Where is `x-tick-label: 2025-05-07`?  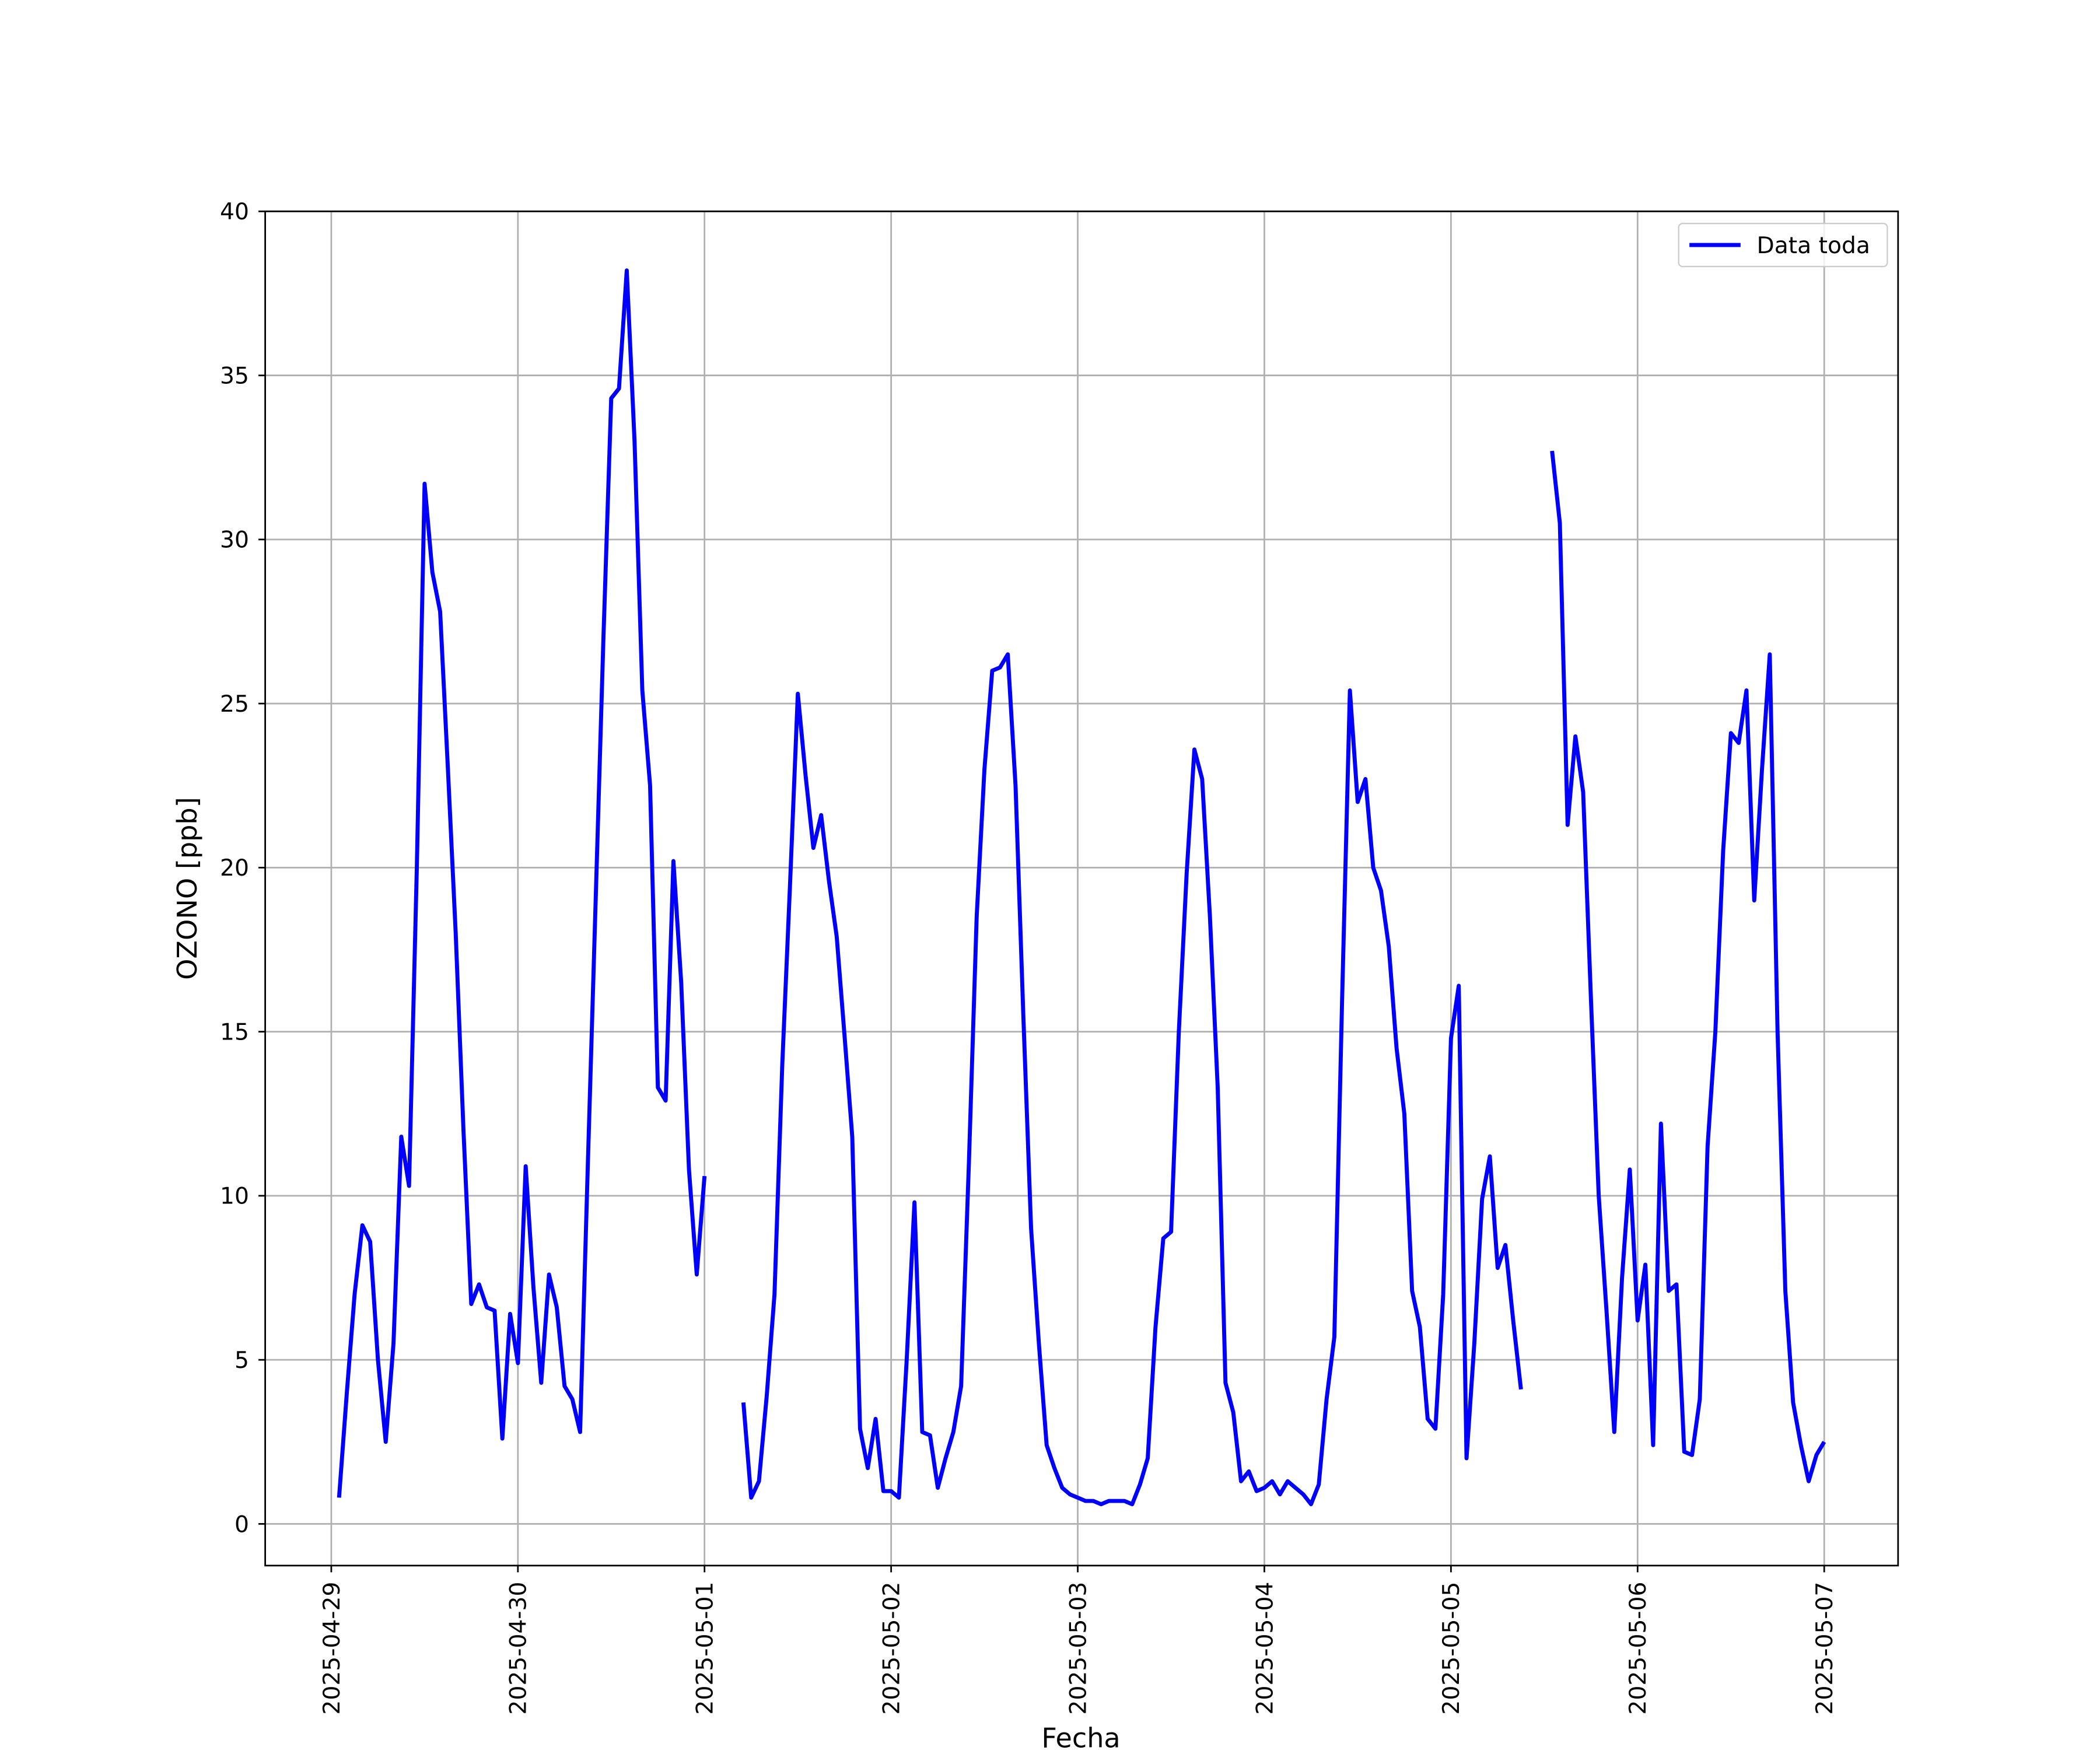
x-tick-label: 2025-05-07 is located at coordinates (1825, 1648).